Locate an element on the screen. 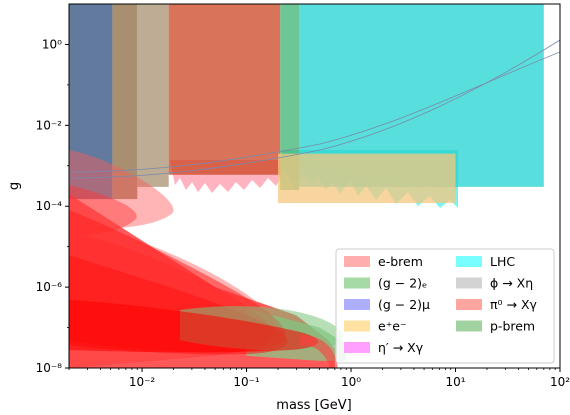  legend-frame is located at coordinates (445, 306).